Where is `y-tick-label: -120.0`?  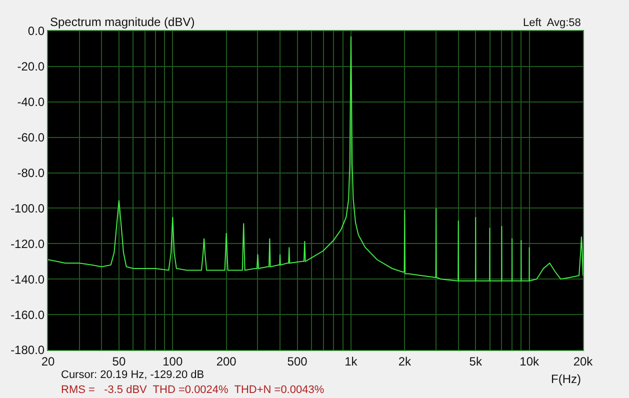
y-tick-label: -120.0 is located at coordinates (27, 243).